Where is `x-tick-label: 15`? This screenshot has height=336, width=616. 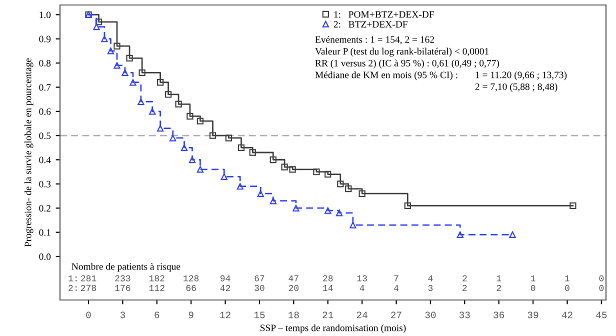
x-tick-label: 15 is located at coordinates (259, 315).